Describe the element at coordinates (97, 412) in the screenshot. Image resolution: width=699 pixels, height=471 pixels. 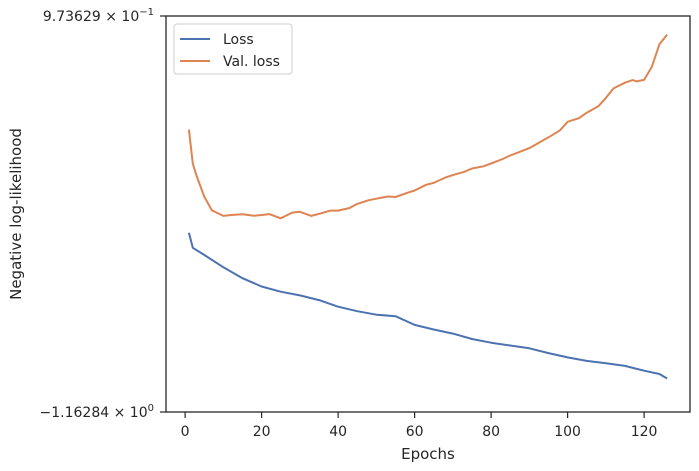
I see `y-tick-label-bottom: −1.16284 × 100` at that location.